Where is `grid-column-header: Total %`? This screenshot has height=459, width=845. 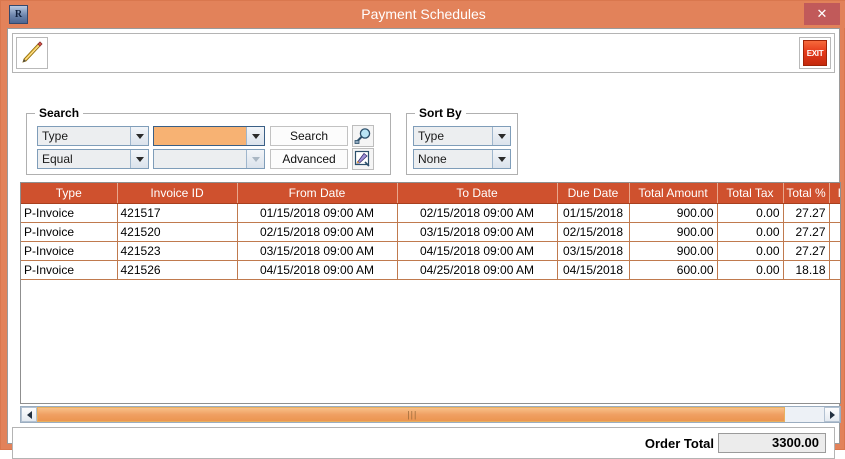 grid-column-header: Total % is located at coordinates (806, 193).